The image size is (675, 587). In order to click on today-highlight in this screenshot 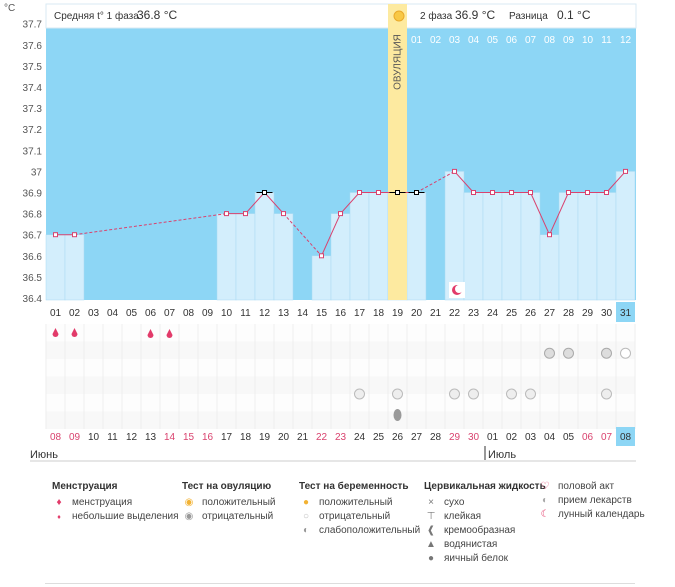, I will do `click(625, 312)`.